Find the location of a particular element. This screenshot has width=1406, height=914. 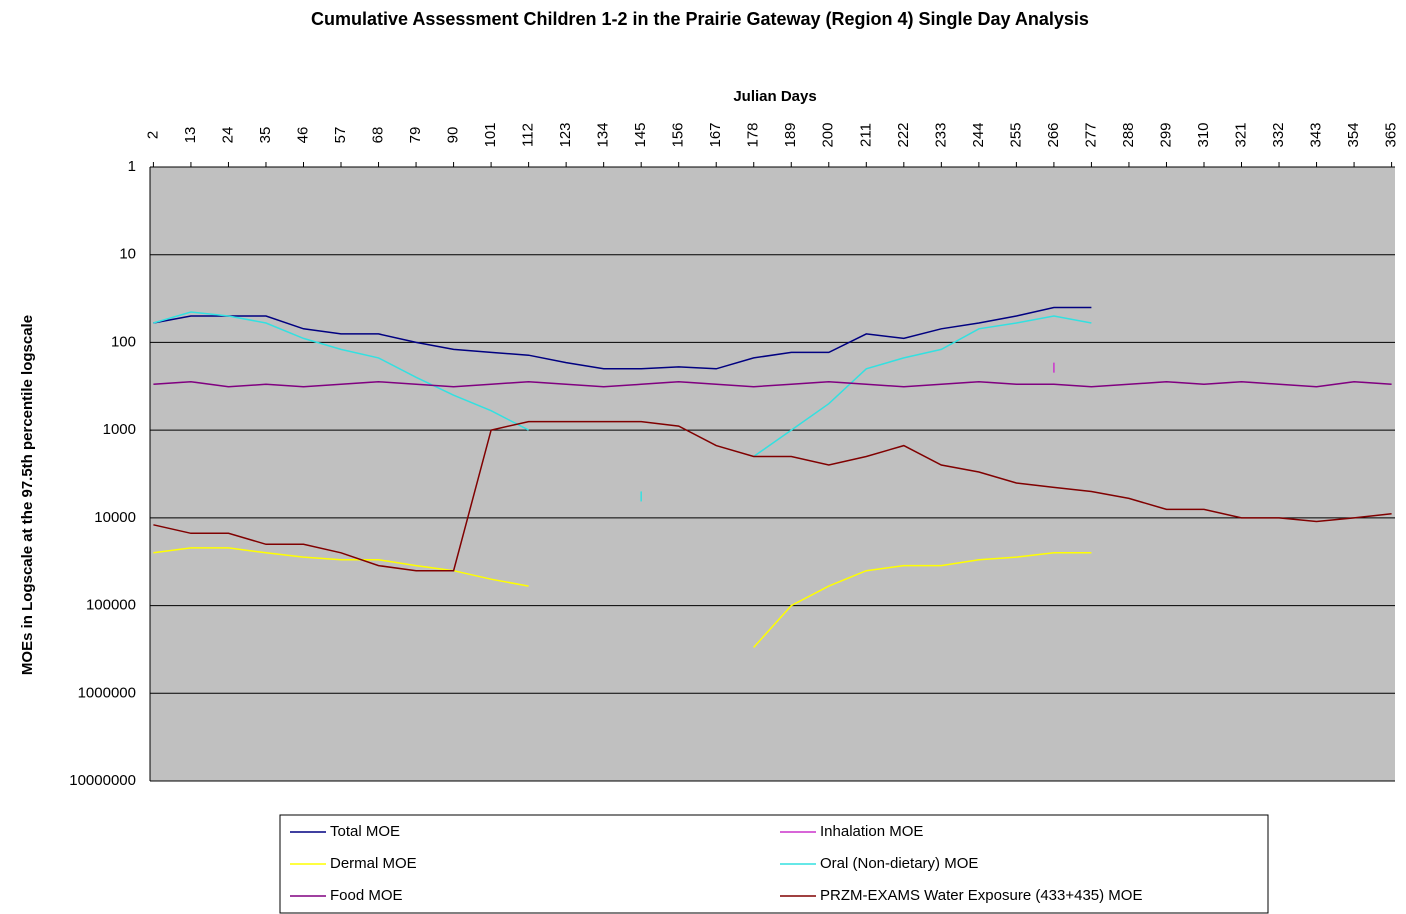

x-tick-label: 266 is located at coordinates (1053, 134).